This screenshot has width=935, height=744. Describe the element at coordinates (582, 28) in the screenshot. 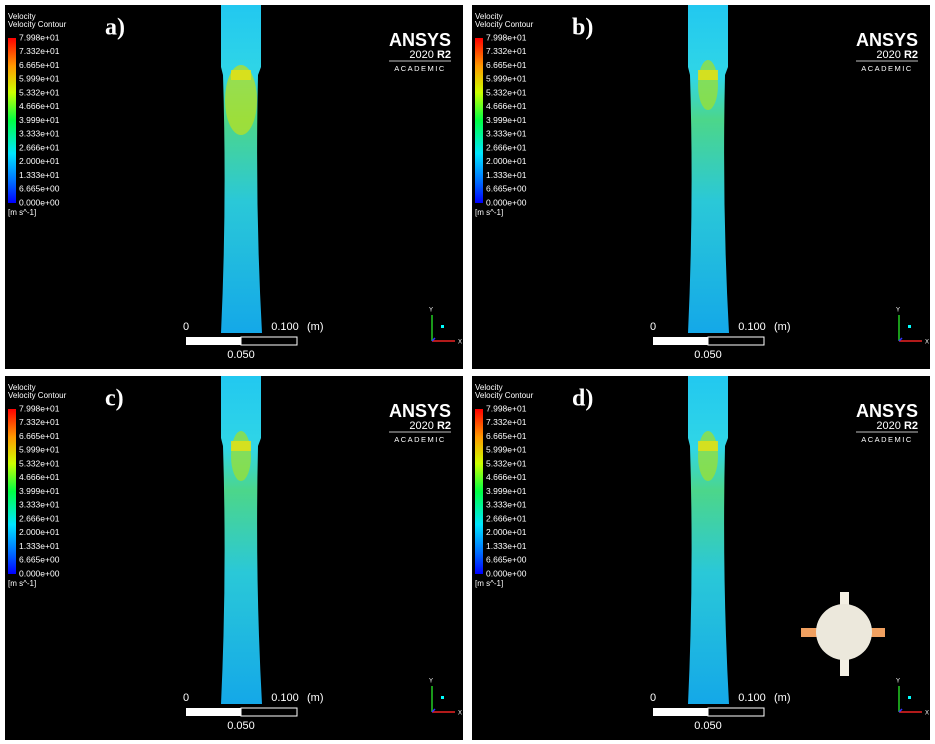

I see `panel-label: b)` at that location.